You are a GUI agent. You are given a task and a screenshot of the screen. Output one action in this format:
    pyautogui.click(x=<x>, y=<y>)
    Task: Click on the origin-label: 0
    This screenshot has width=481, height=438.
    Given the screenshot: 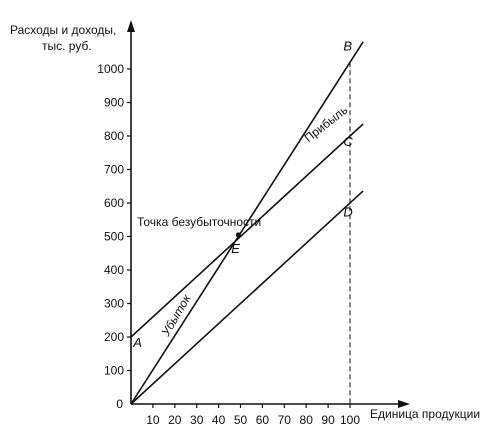 What is the action you would take?
    pyautogui.click(x=119, y=404)
    